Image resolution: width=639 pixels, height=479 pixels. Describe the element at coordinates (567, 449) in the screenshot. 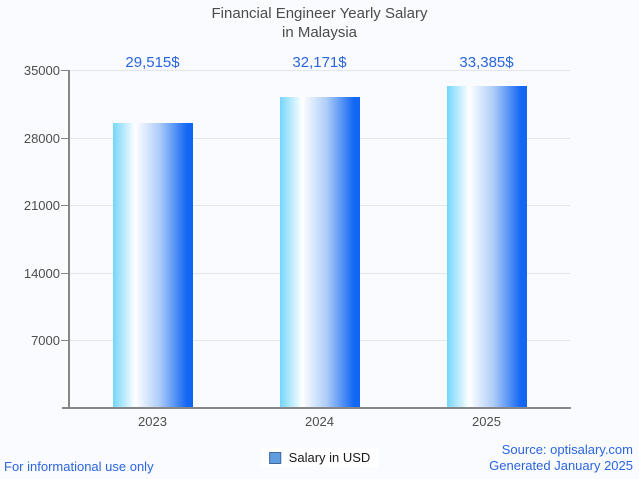

I see `source-link: Source: optisalary.com` at that location.